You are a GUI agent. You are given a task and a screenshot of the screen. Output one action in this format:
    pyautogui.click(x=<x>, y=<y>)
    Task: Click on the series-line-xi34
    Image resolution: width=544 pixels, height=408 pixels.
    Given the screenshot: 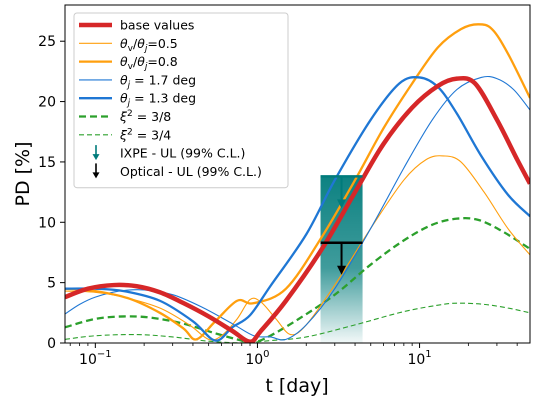 What is the action you would take?
    pyautogui.click(x=297, y=322)
    